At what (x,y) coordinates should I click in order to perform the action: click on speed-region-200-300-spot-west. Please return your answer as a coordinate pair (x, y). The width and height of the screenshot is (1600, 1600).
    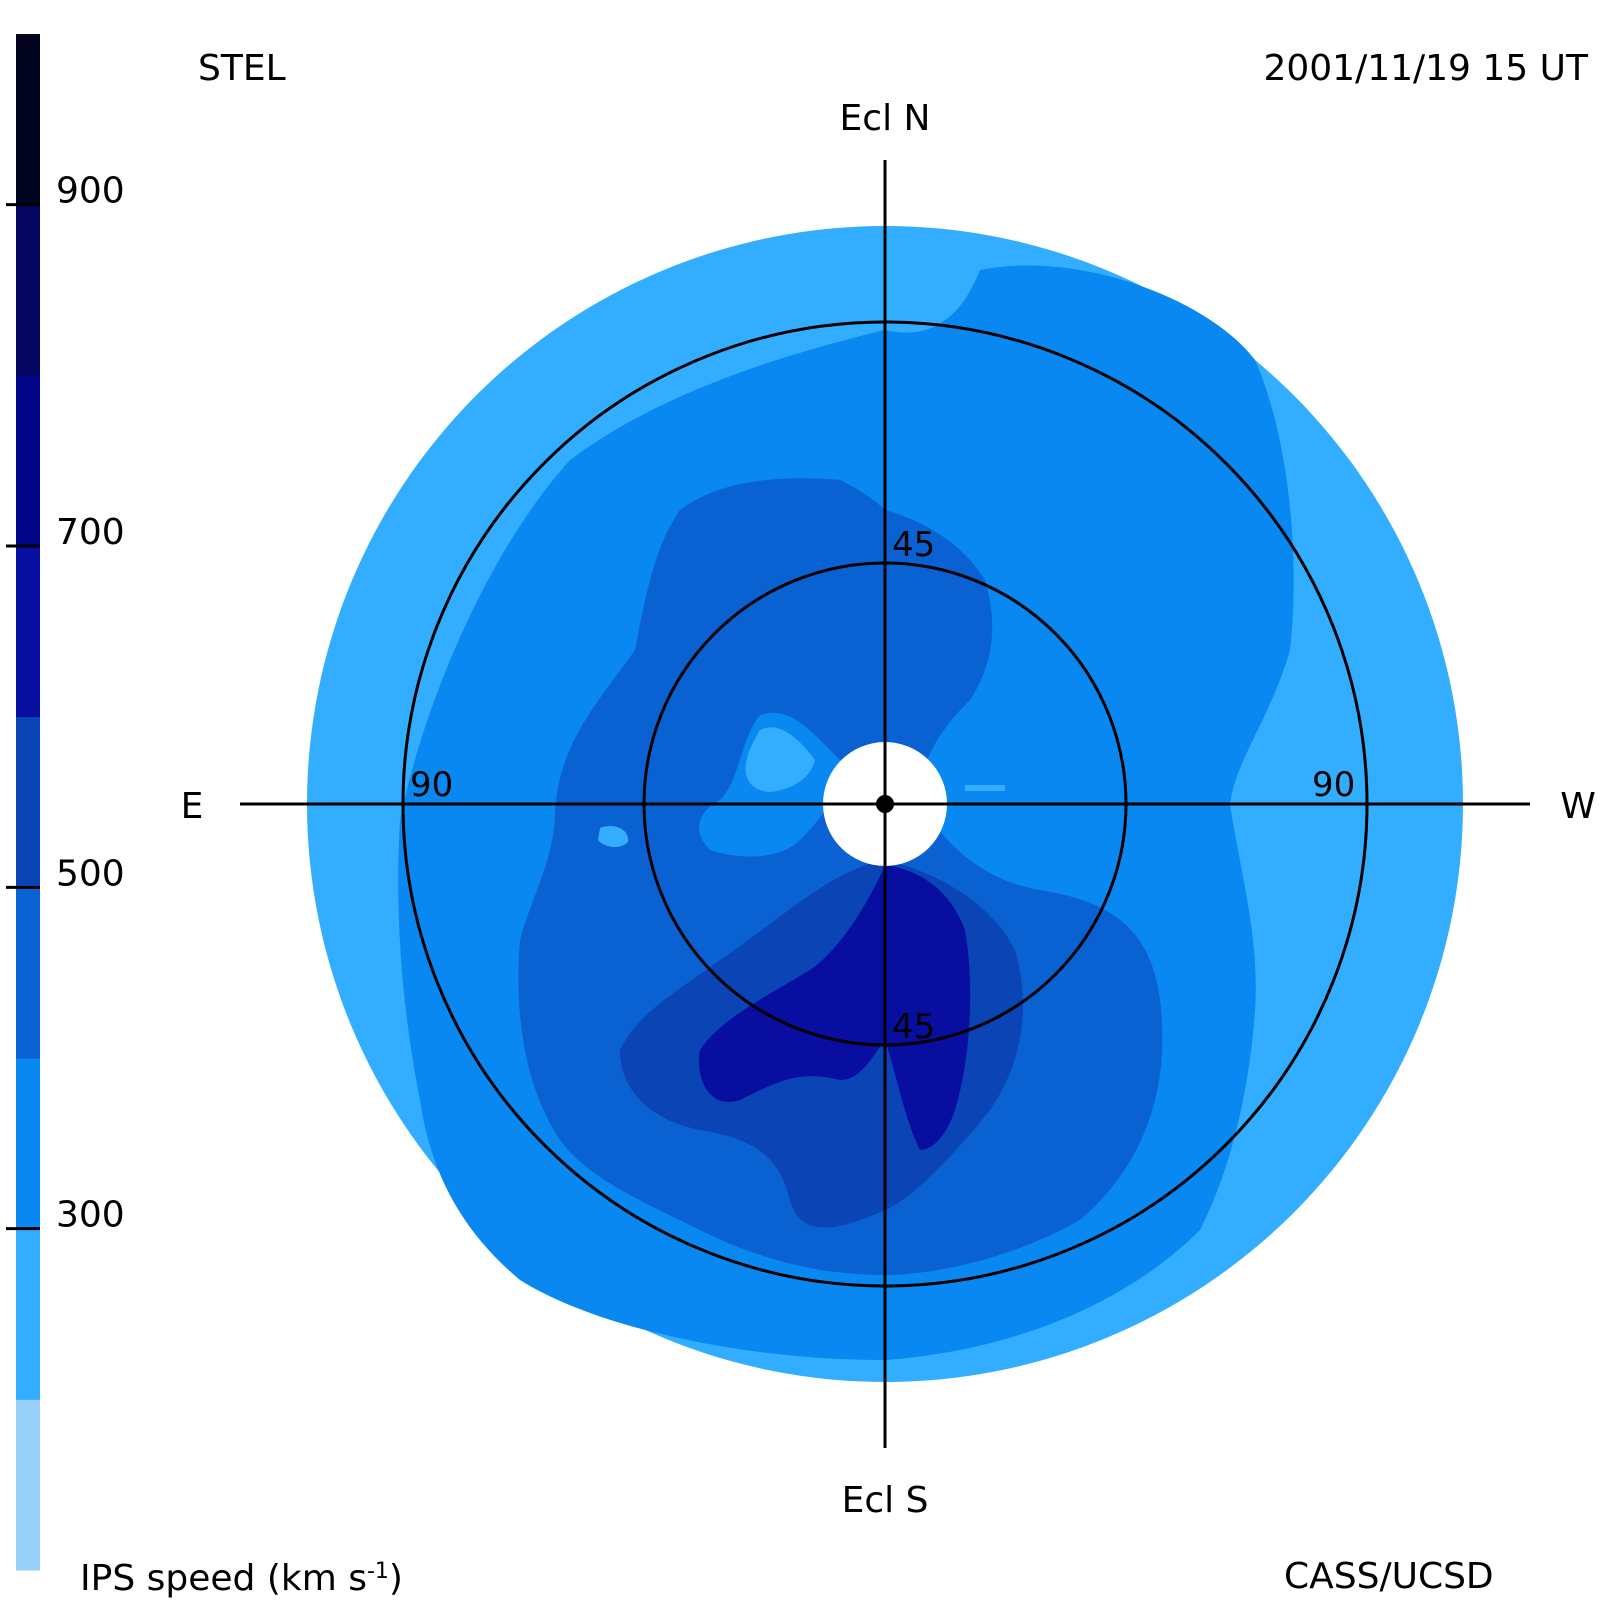
    Looking at the image, I should click on (985, 788).